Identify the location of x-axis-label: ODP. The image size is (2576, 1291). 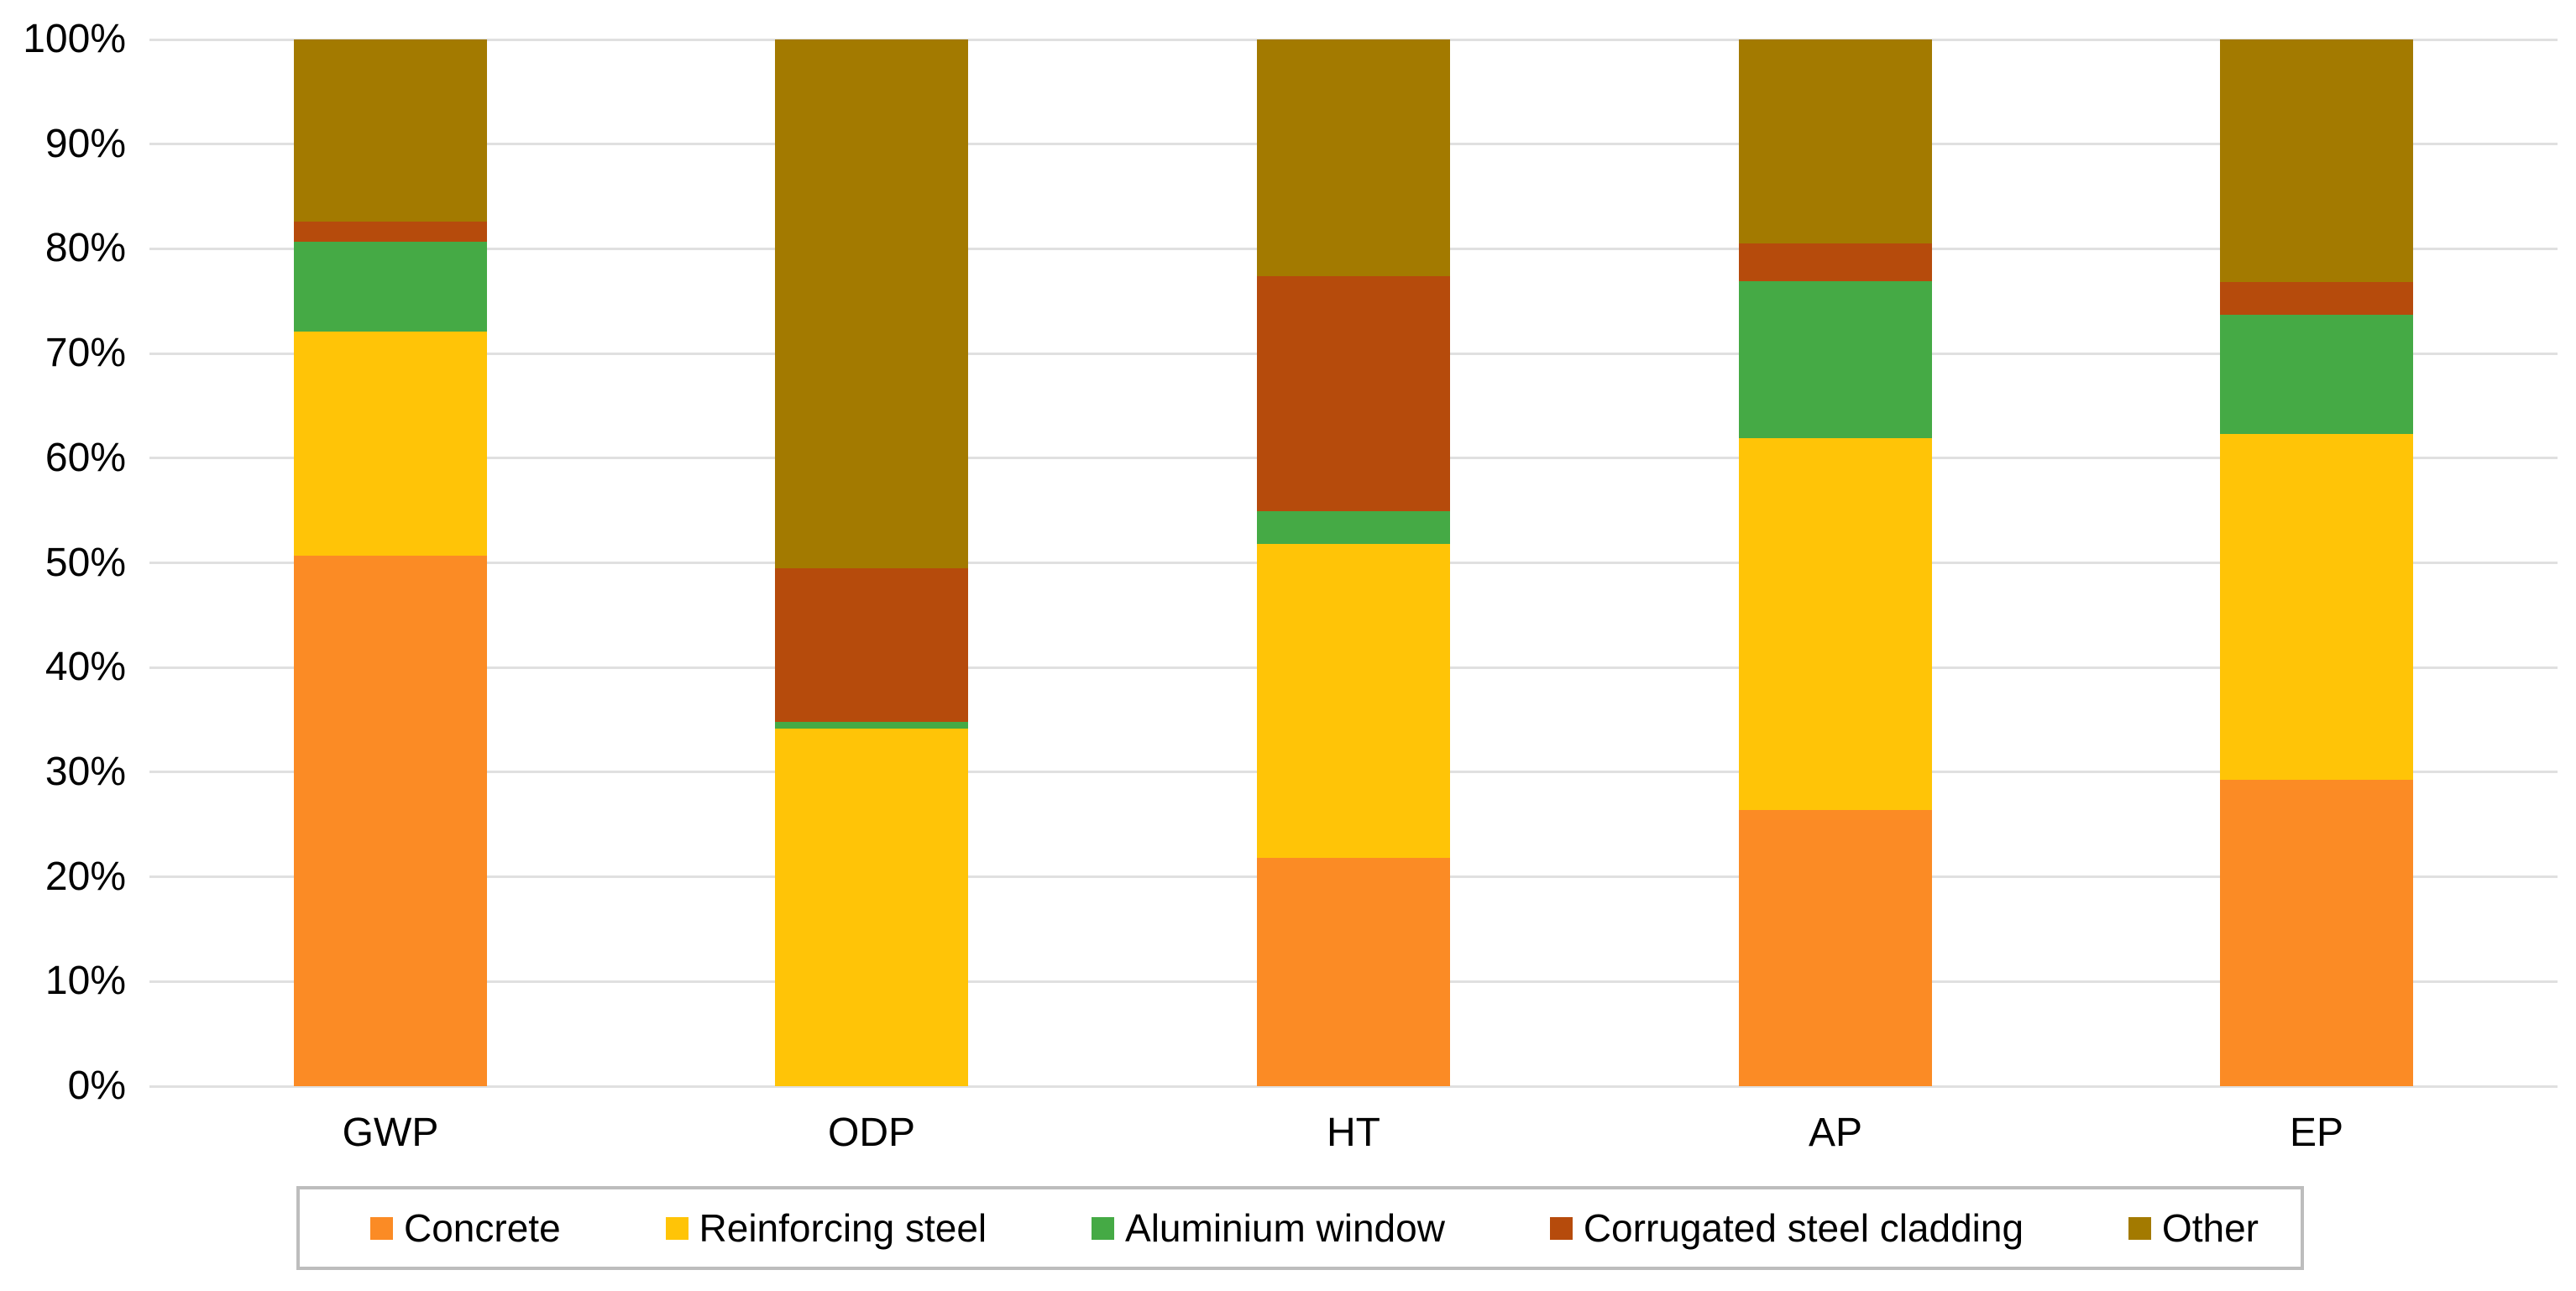
(871, 1133).